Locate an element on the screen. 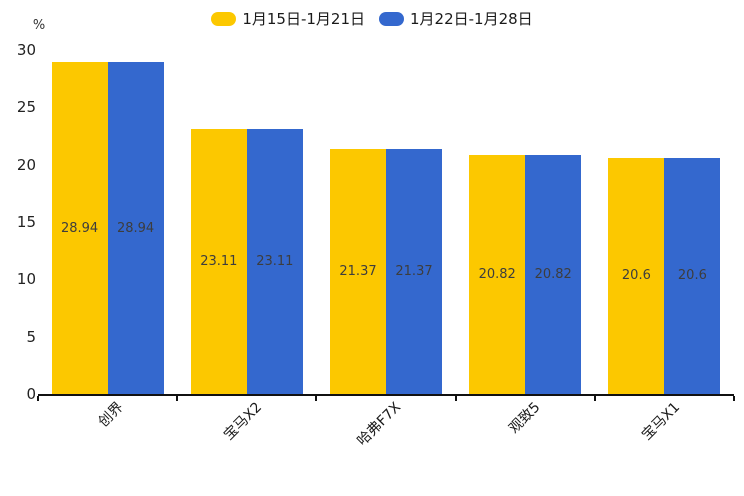 The width and height of the screenshot is (744, 496). legend-item: 1月22日-1月28日 is located at coordinates (456, 18).